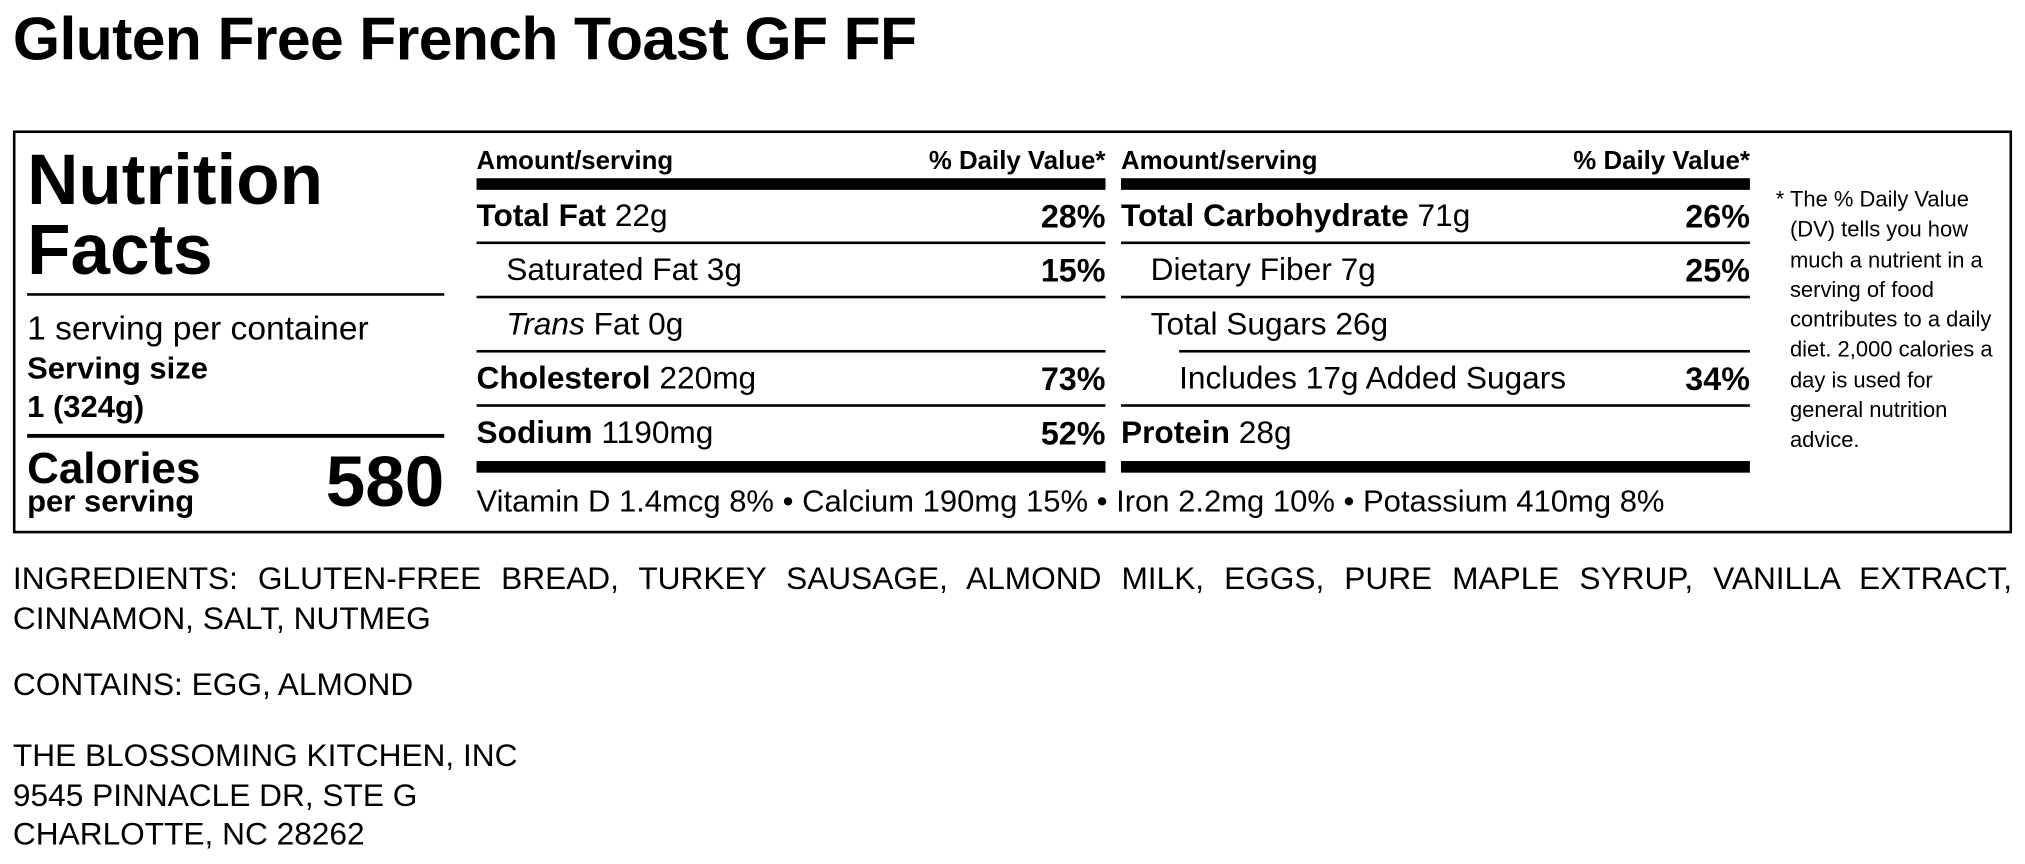  Describe the element at coordinates (188, 835) in the screenshot. I see `address-line: CHARLOTTE, NC 28262` at that location.